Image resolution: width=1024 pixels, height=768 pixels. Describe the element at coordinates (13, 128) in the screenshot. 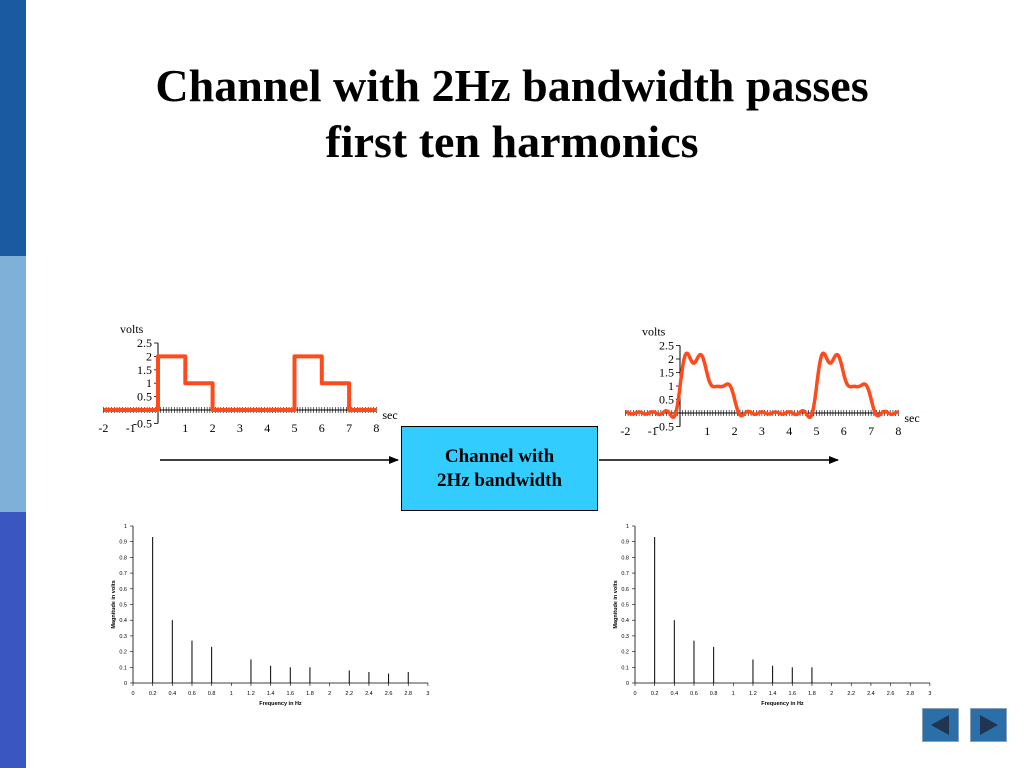

I see `sidebar-segment-top` at that location.